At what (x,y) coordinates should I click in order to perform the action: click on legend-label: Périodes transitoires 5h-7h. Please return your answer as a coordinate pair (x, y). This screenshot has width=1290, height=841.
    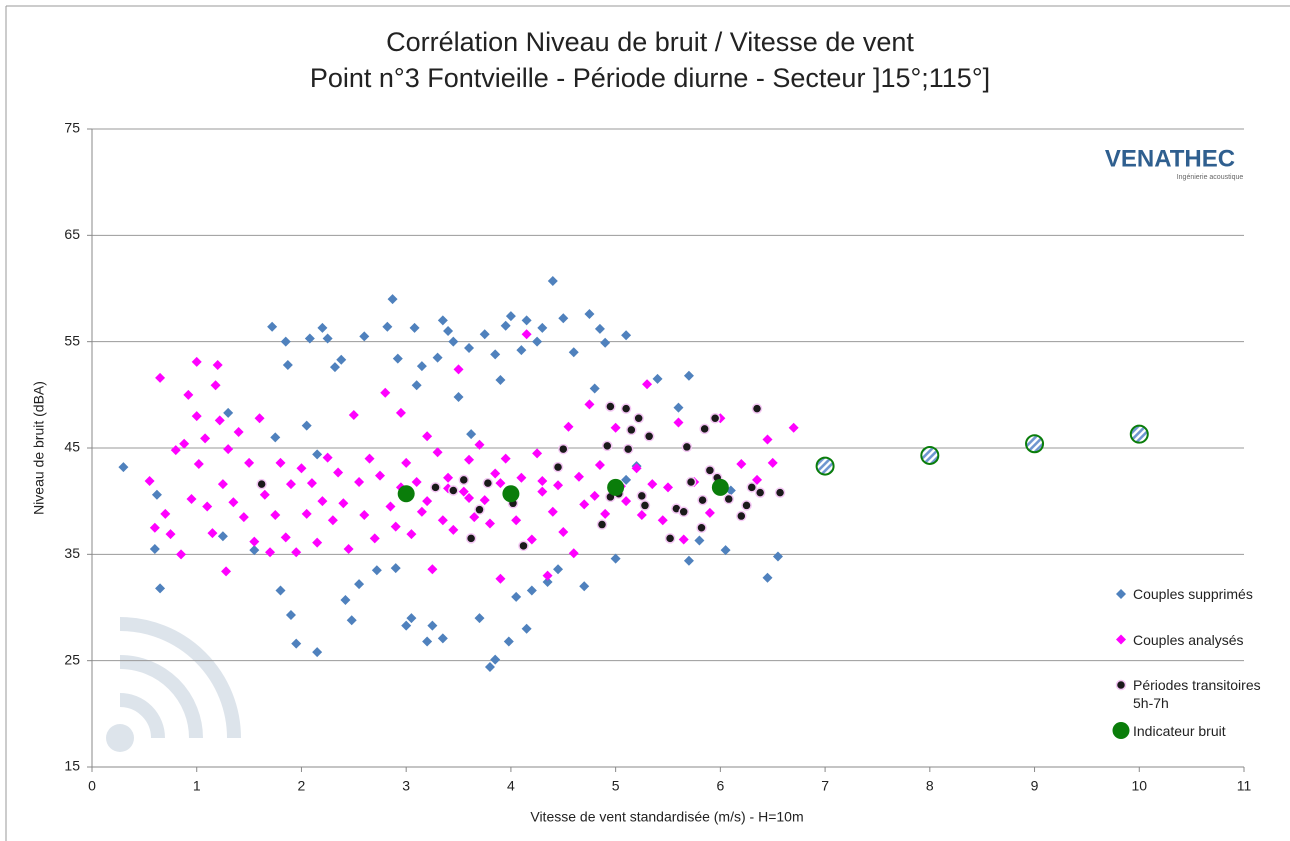
    Looking at the image, I should click on (1197, 694).